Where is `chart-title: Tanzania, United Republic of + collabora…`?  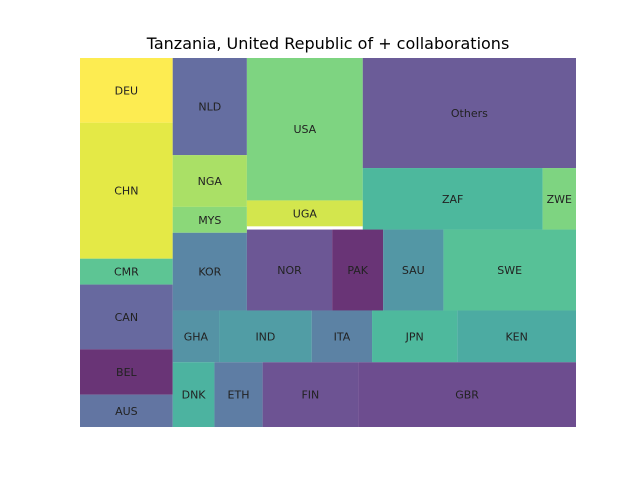 chart-title: Tanzania, United Republic of + collabora… is located at coordinates (328, 43).